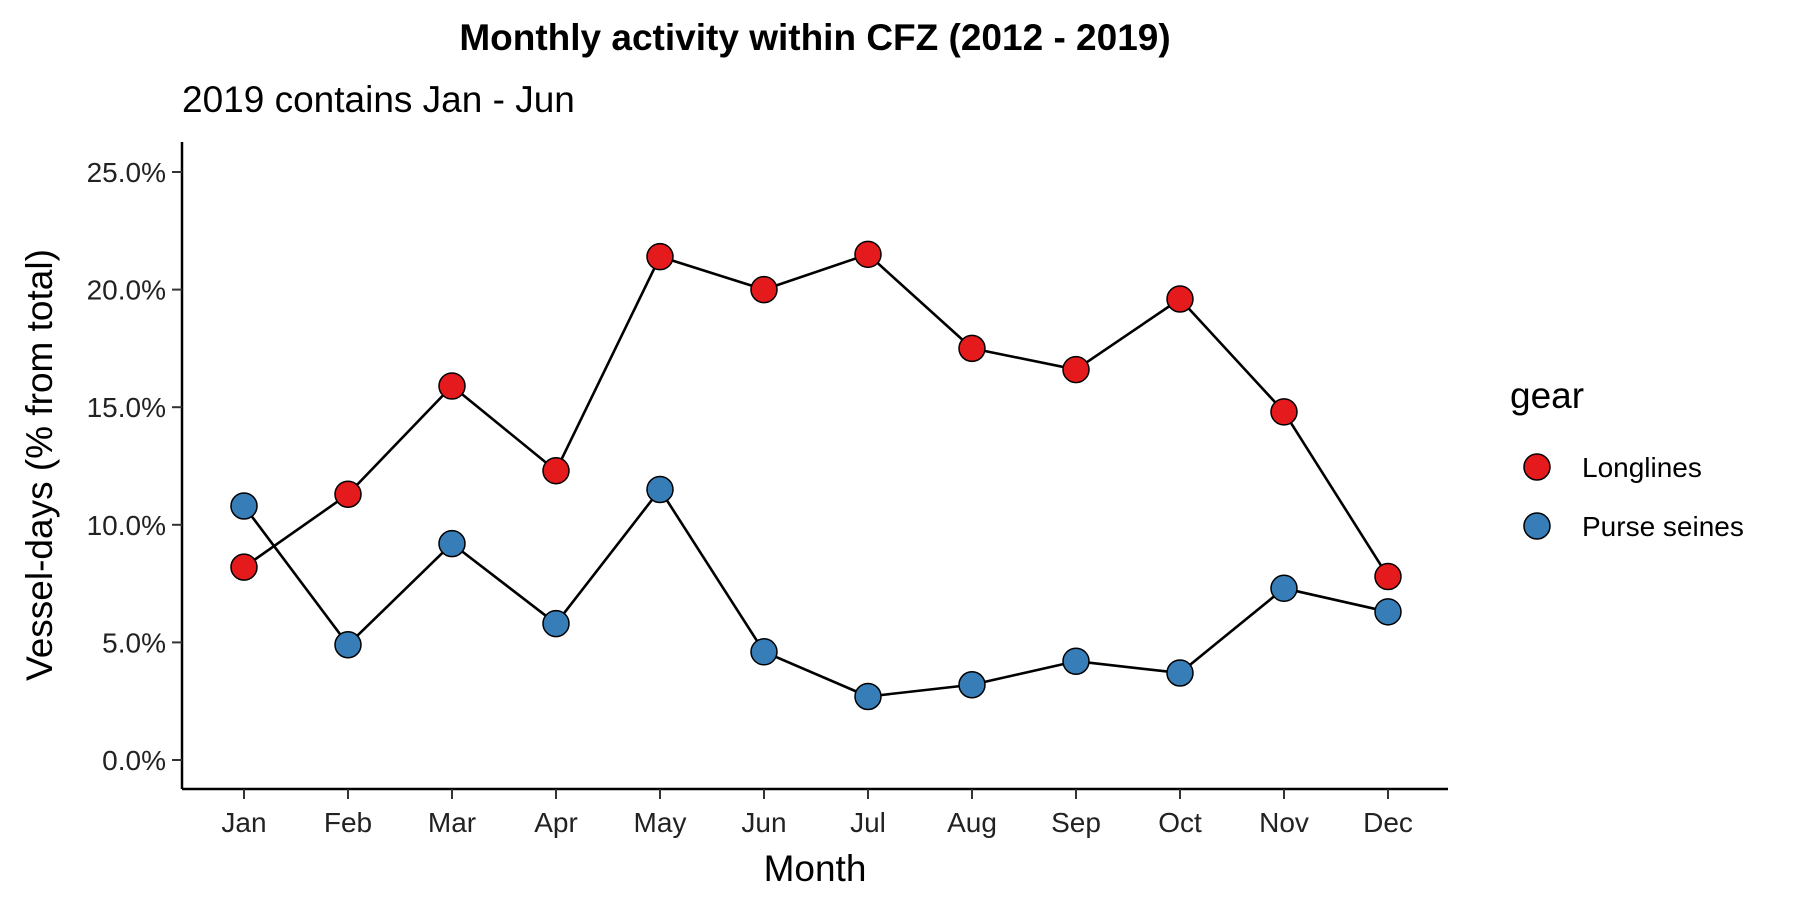 The width and height of the screenshot is (1800, 900). Describe the element at coordinates (1537, 467) in the screenshot. I see `legend-key-longlines` at that location.